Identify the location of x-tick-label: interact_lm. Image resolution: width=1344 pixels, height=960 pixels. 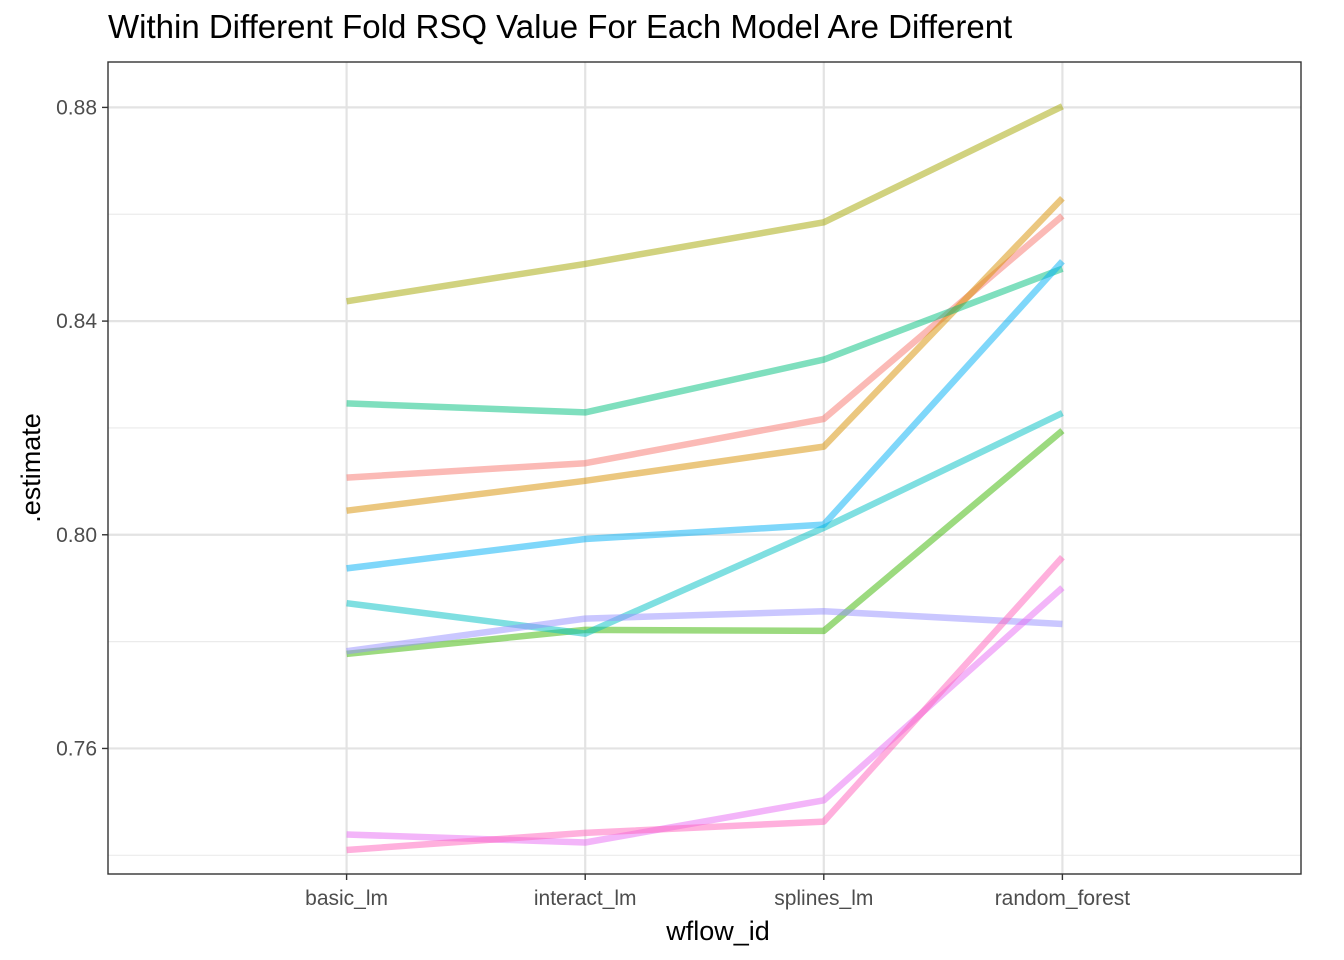
(585, 898).